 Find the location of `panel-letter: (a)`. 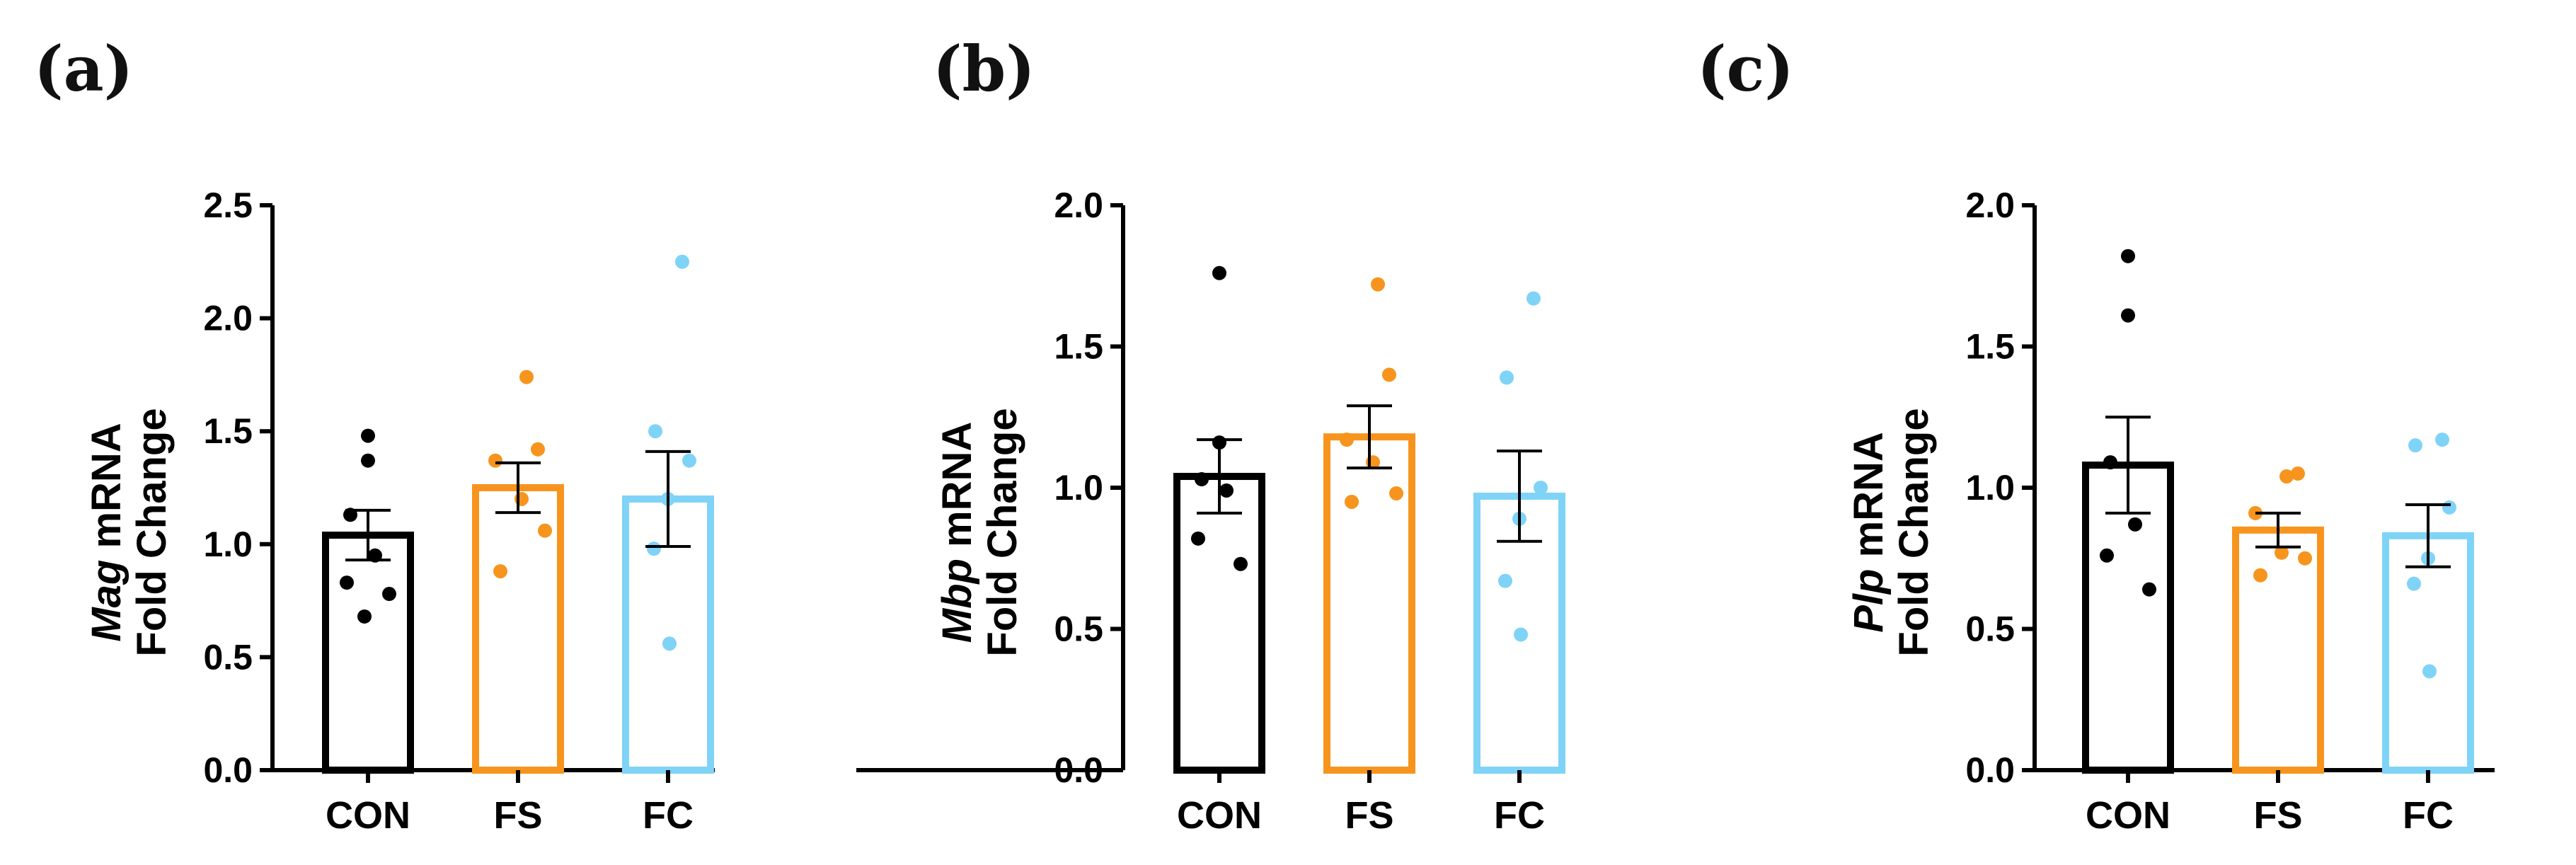

panel-letter: (a) is located at coordinates (83, 68).